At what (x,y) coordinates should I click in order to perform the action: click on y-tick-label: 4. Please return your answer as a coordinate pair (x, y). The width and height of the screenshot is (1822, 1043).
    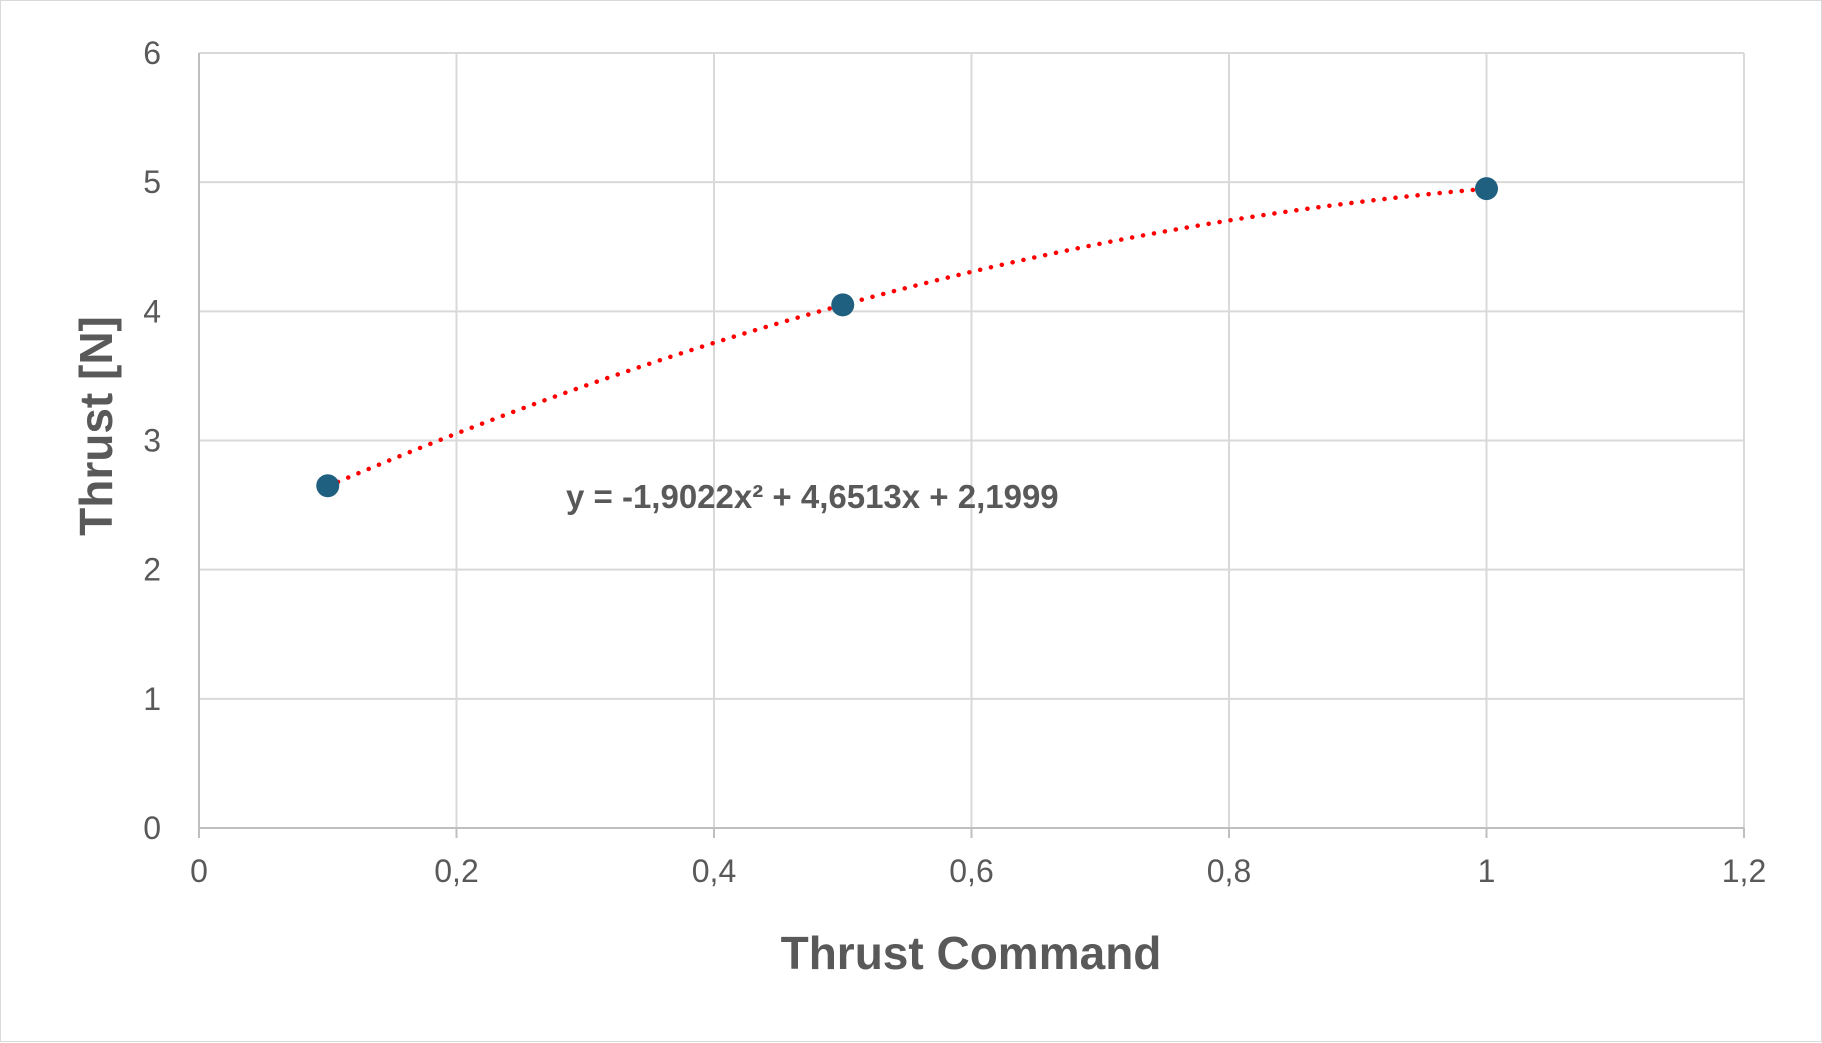
    Looking at the image, I should click on (152, 311).